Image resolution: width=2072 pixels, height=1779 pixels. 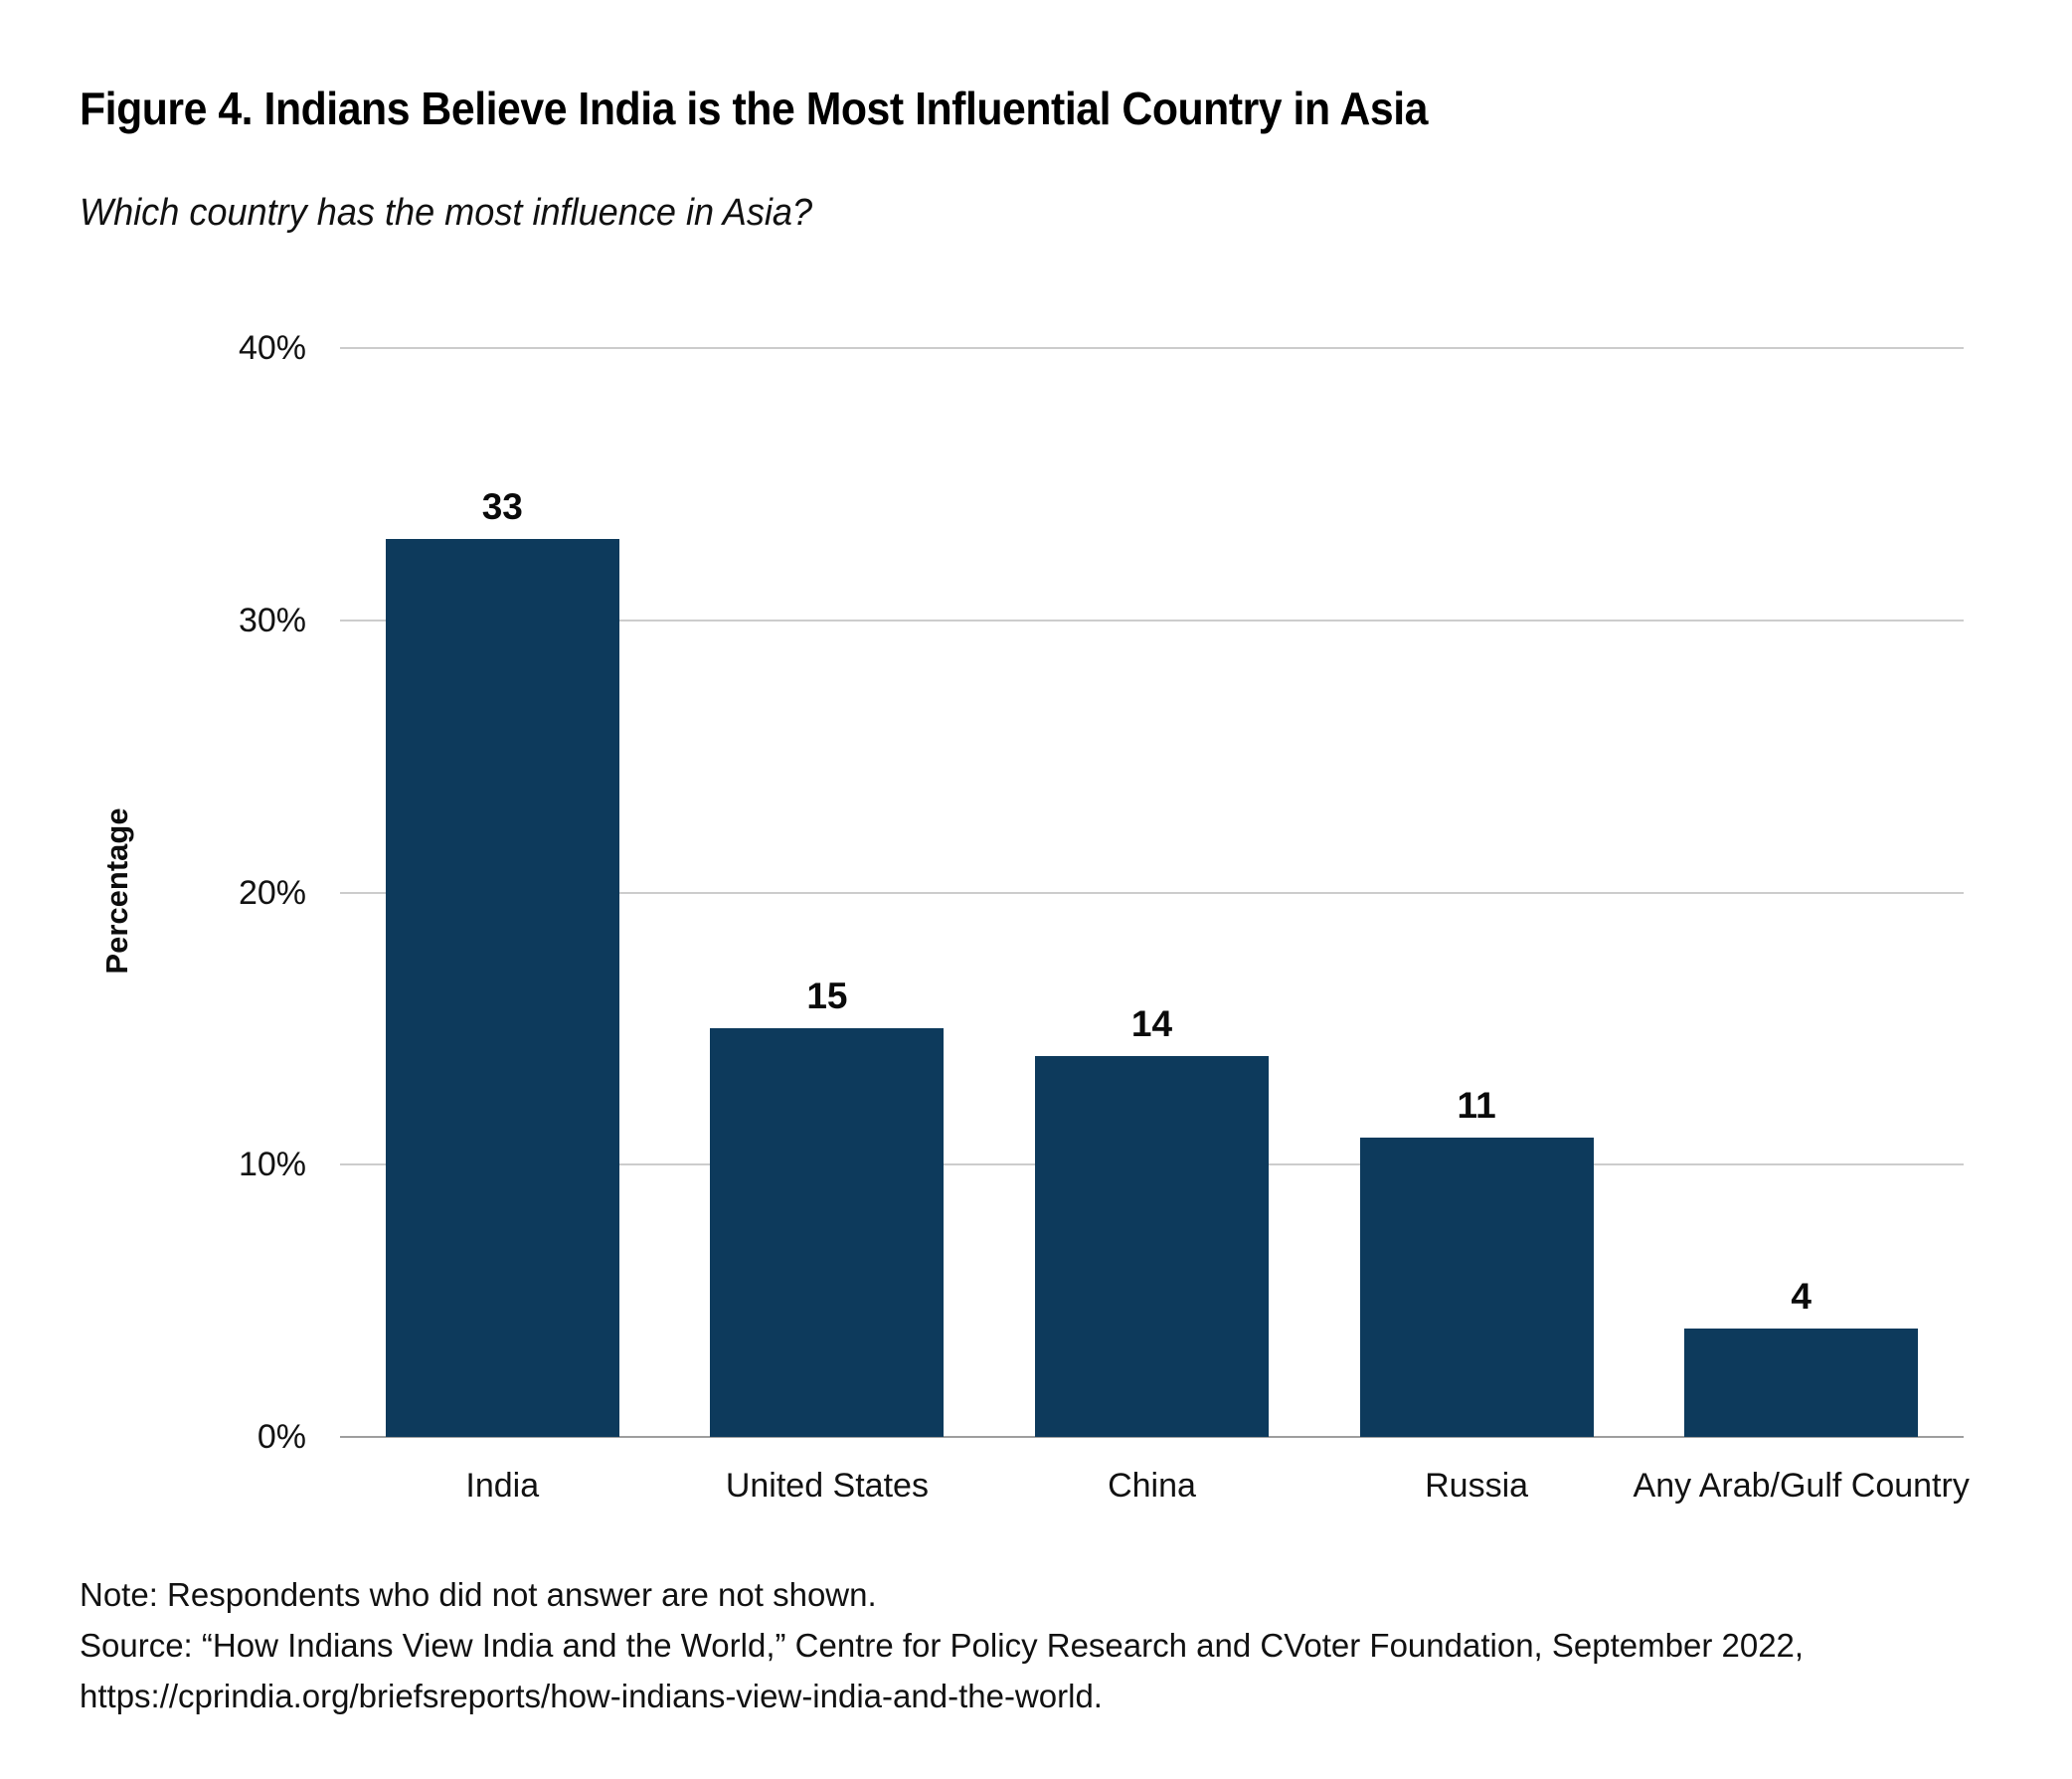 What do you see at coordinates (1151, 1023) in the screenshot?
I see `value-label: 14` at bounding box center [1151, 1023].